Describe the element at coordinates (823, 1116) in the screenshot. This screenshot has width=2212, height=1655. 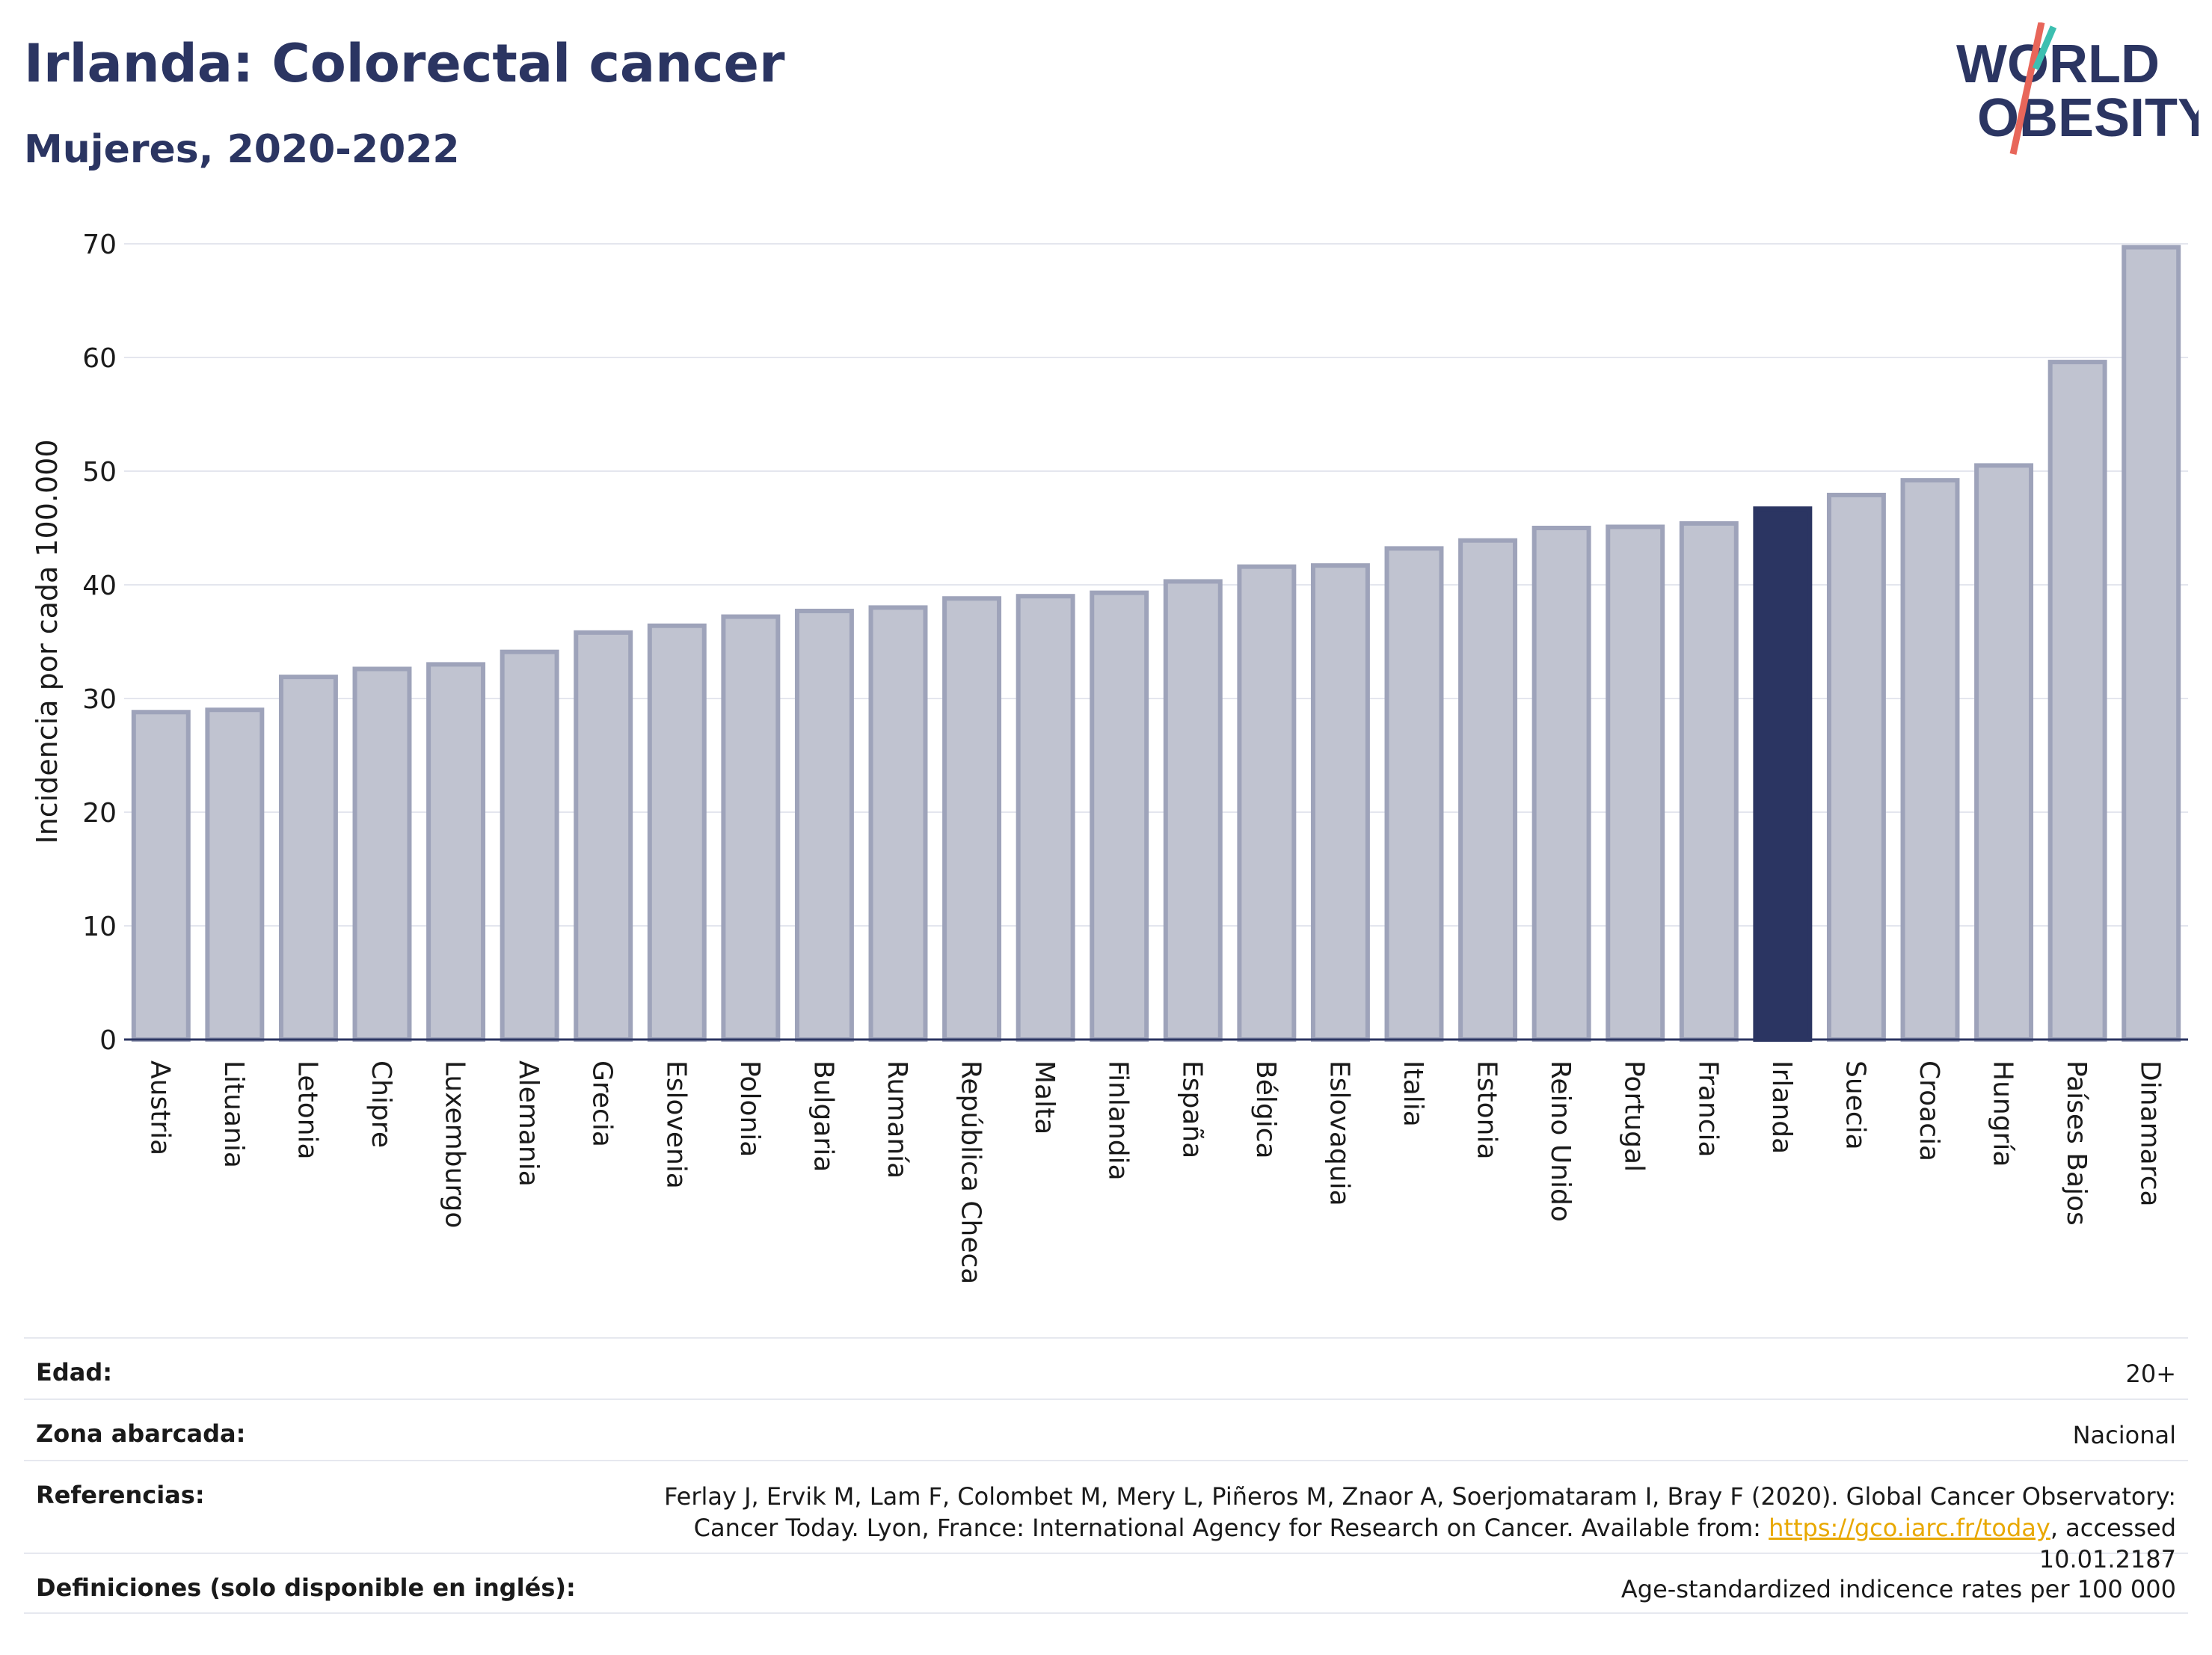
I see `x-tick-label: Bulgaria` at that location.